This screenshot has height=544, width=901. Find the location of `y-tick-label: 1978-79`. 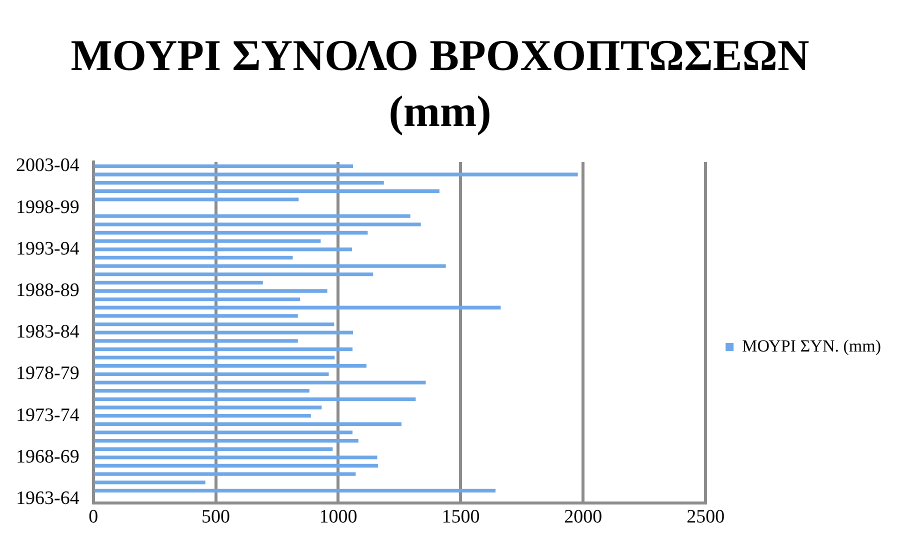

y-tick-label: 1978-79 is located at coordinates (48, 373).